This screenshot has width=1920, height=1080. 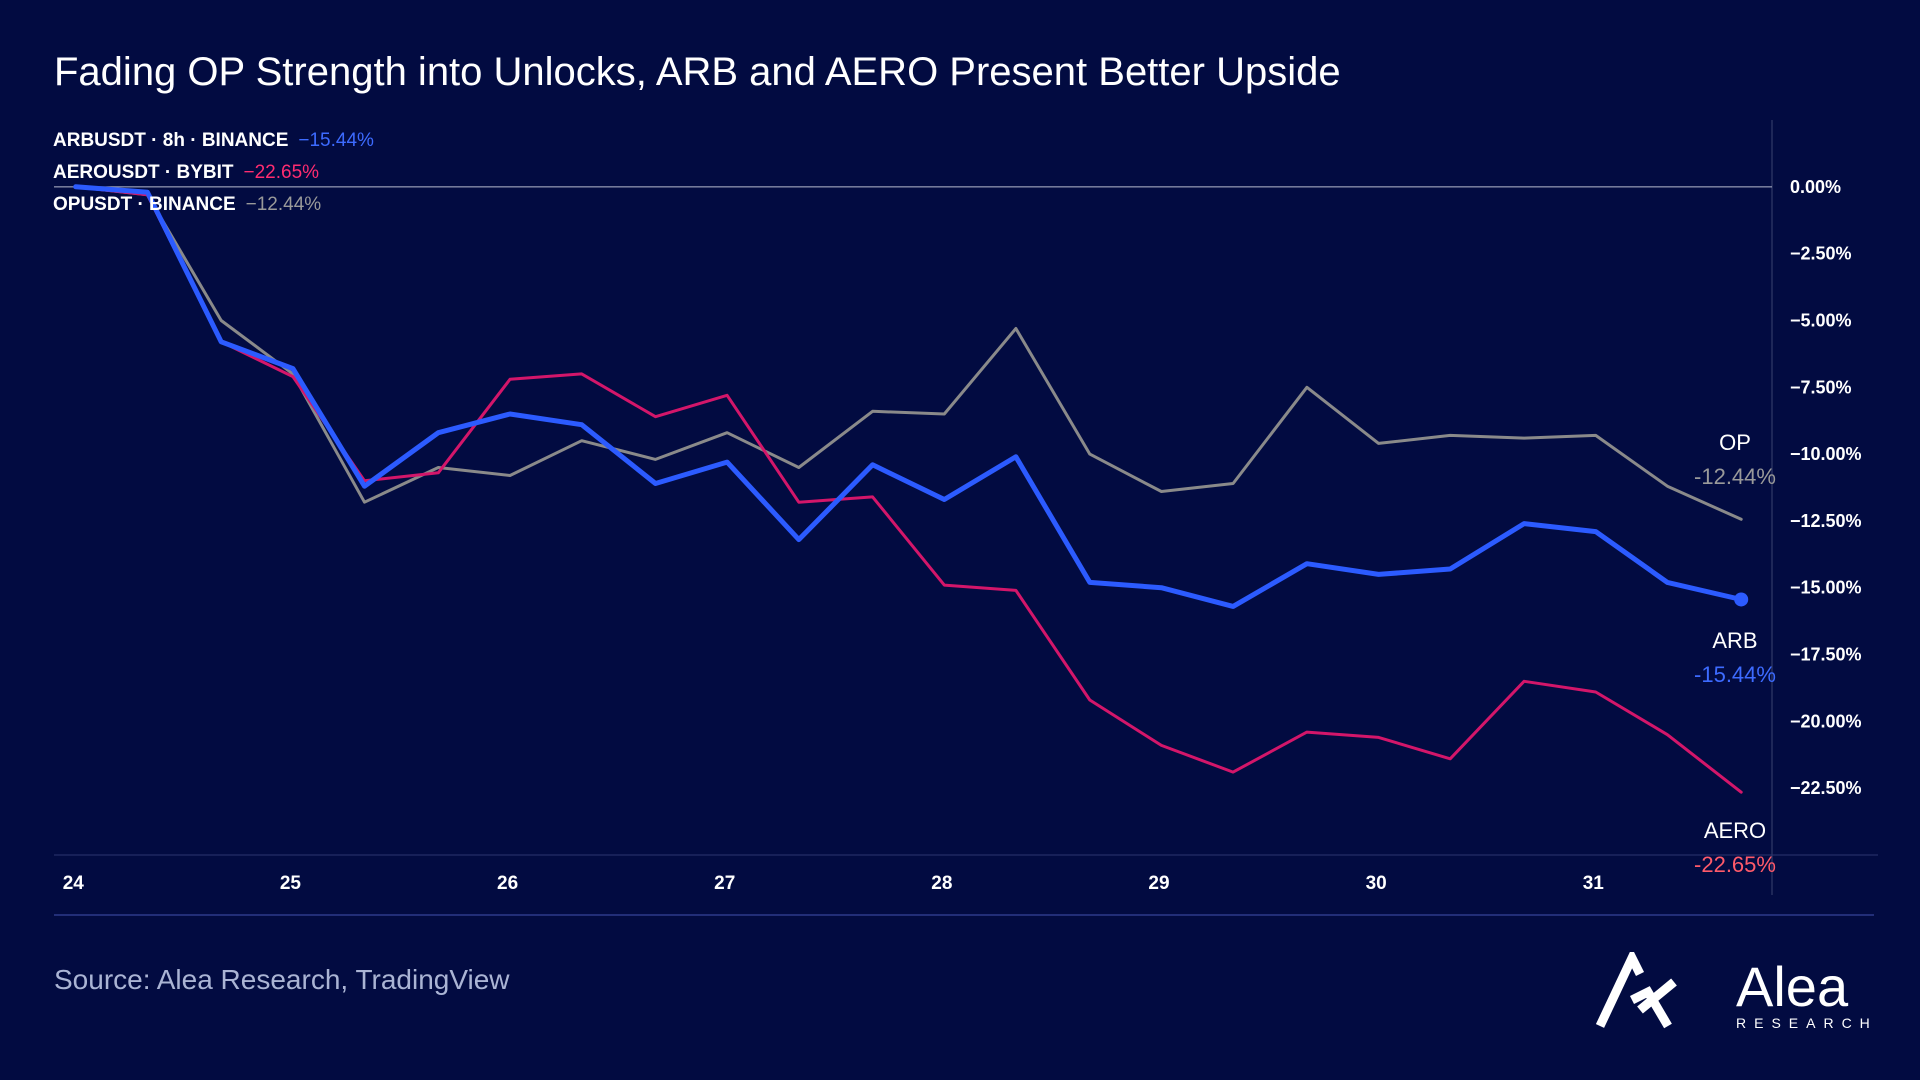 I want to click on y-tick-label: −22.50%, so click(x=1826, y=788).